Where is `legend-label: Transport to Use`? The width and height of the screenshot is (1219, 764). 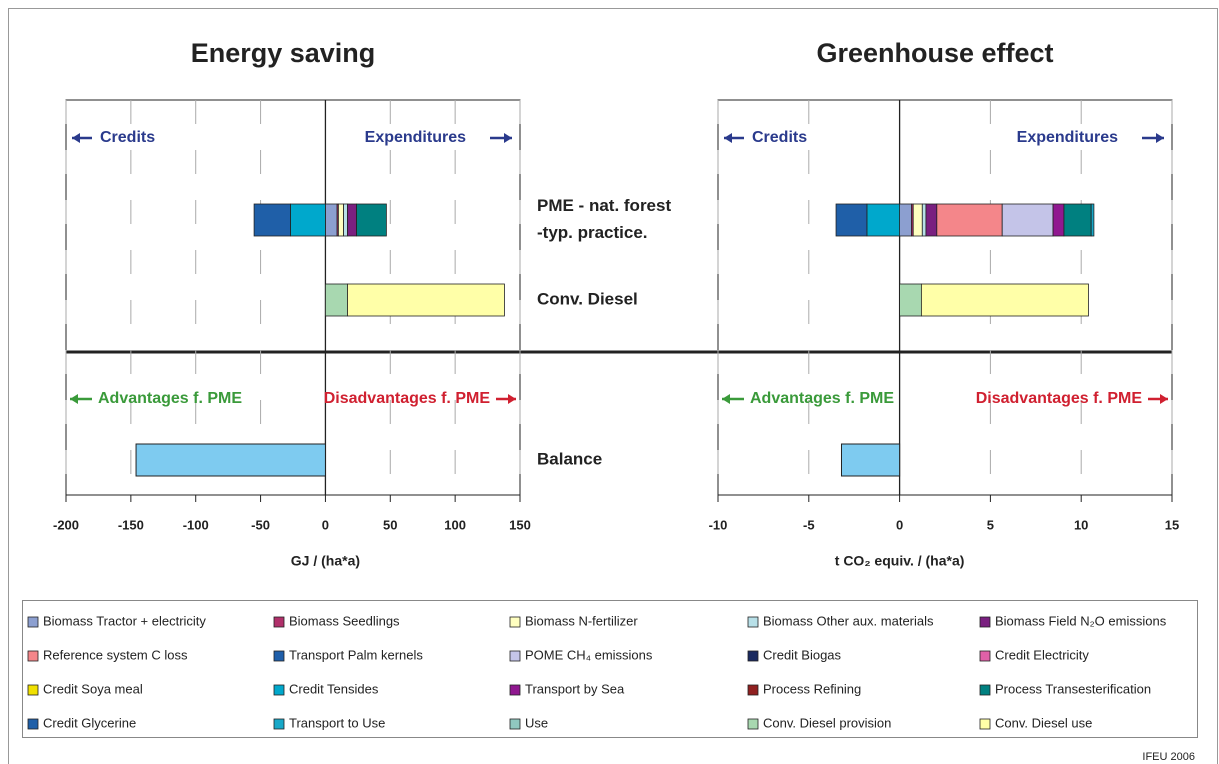
legend-label: Transport to Use is located at coordinates (337, 722).